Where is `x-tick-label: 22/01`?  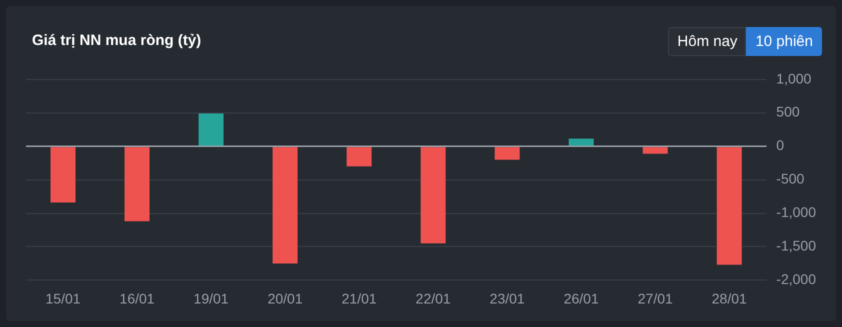
x-tick-label: 22/01 is located at coordinates (433, 298).